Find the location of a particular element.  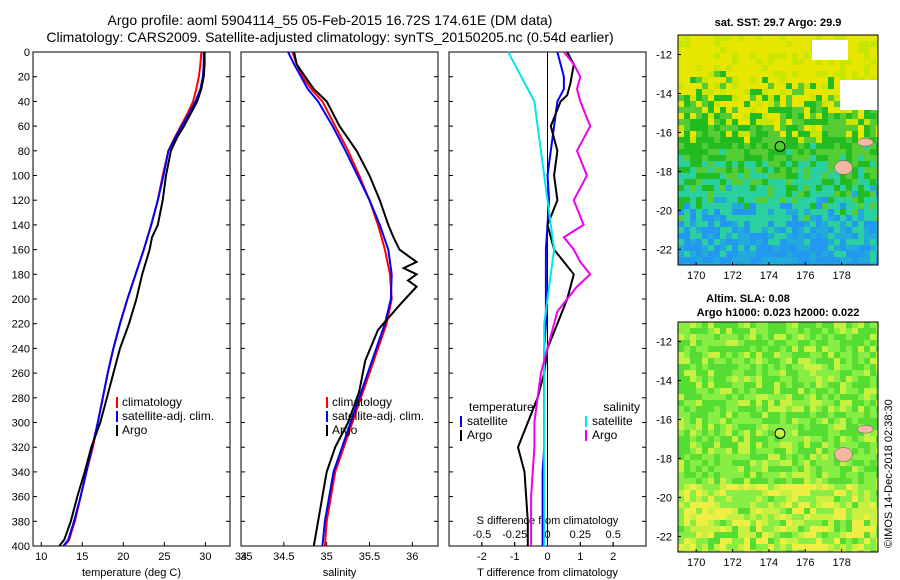

x2-tick-label: 0.25 is located at coordinates (580, 535).